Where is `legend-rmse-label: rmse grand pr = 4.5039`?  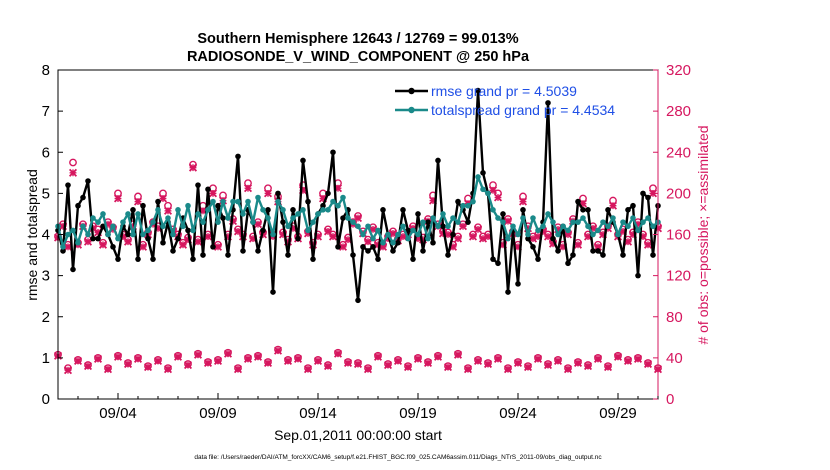 legend-rmse-label: rmse grand pr = 4.5039 is located at coordinates (504, 91).